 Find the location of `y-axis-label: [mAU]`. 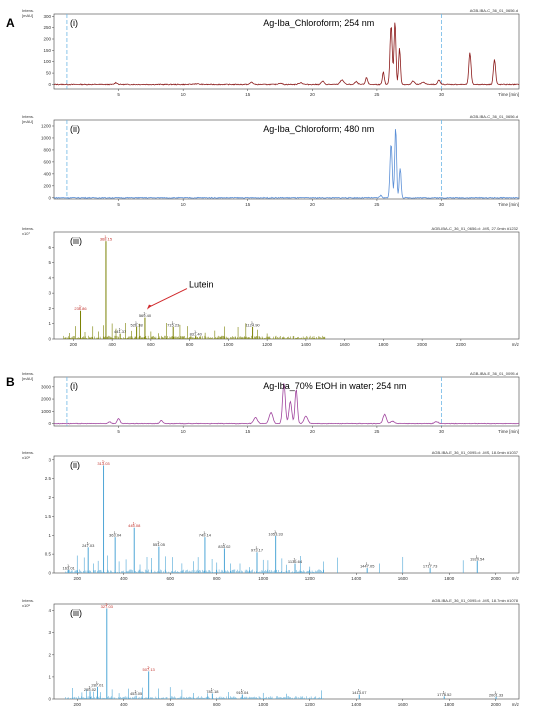

y-axis-label: [mAU] is located at coordinates (27, 121).